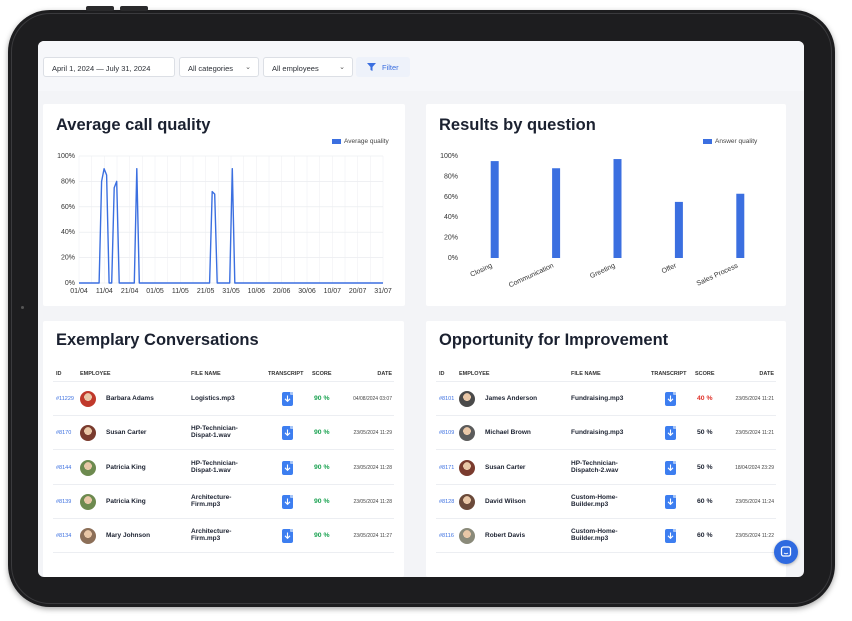 Image resolution: width=852 pixels, height=621 pixels. Describe the element at coordinates (705, 398) in the screenshot. I see `score-value: 40 %` at that location.